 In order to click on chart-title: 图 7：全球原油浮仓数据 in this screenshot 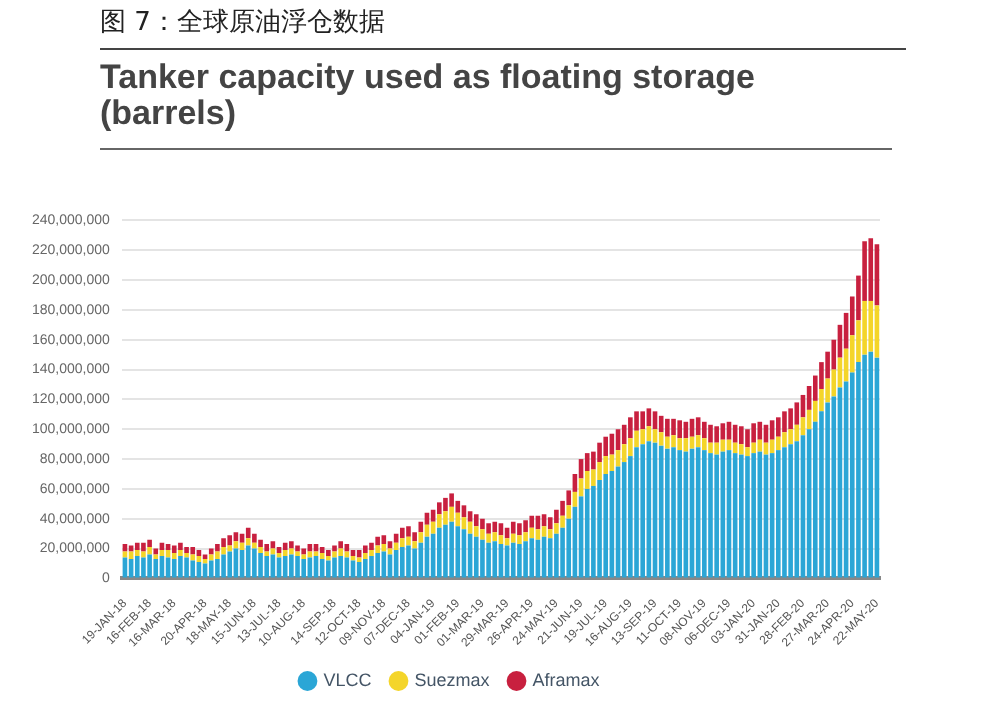, I will do `click(503, 27)`.